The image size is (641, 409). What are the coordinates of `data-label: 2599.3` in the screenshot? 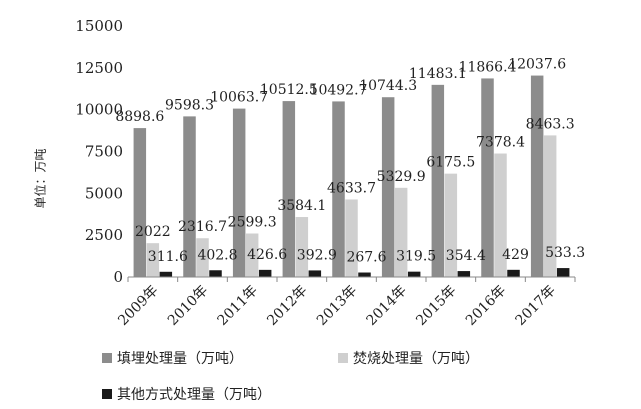 It's located at (252, 223).